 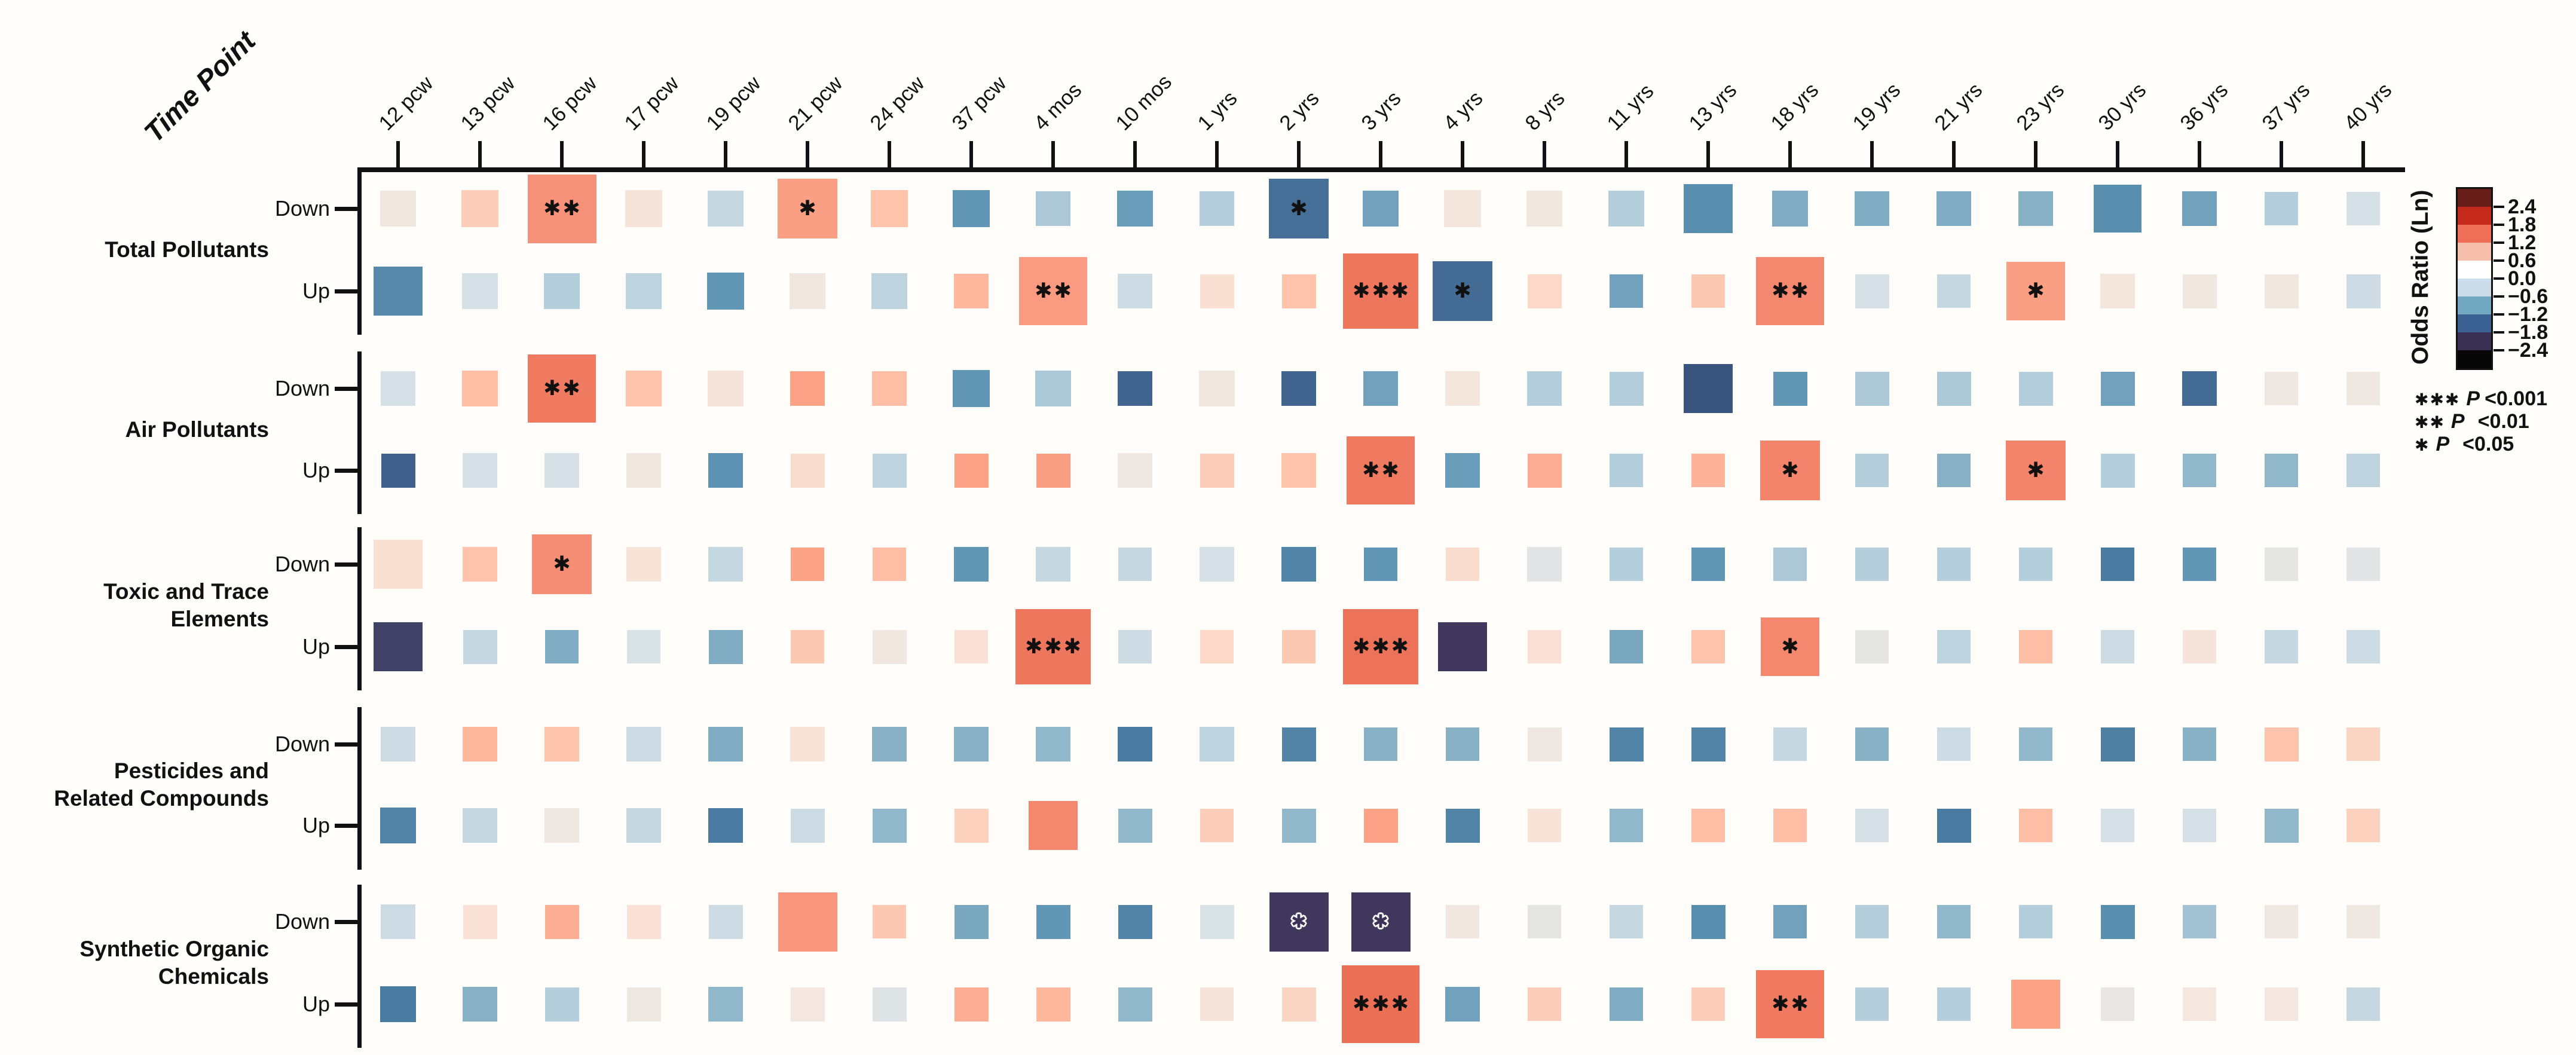 I want to click on column-label: 24 pcw, so click(x=897, y=103).